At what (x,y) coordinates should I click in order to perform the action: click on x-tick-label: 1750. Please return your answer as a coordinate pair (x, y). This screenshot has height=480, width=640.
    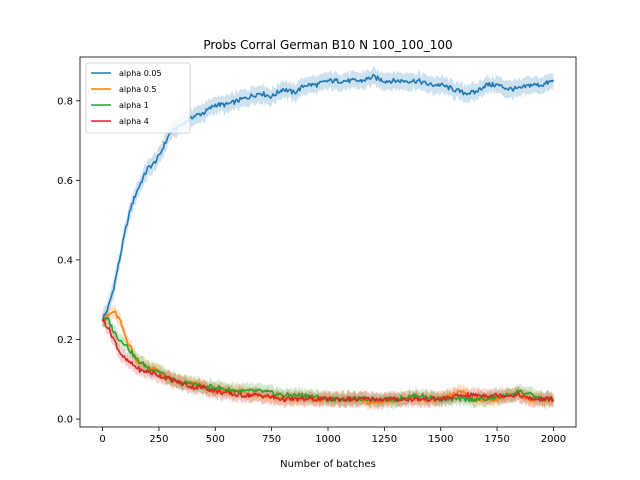
    Looking at the image, I should click on (496, 439).